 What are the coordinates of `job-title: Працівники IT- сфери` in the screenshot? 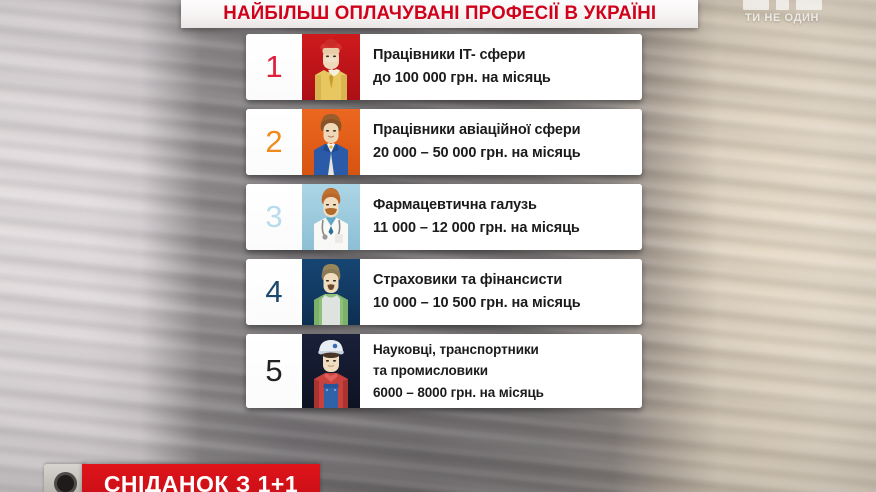 It's located at (449, 55).